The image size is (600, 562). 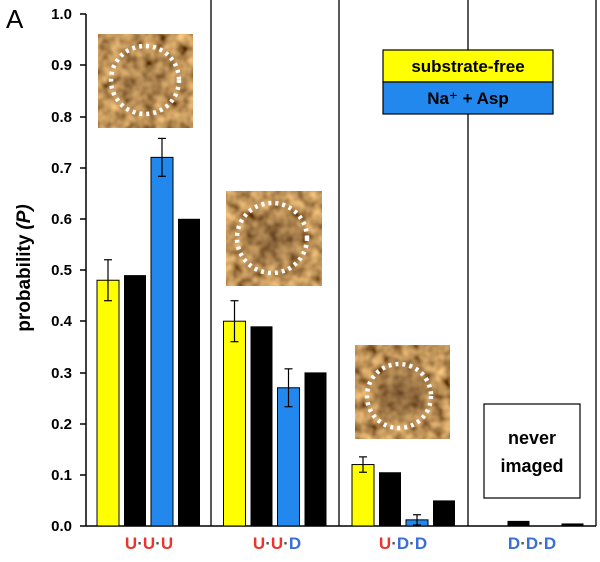 What do you see at coordinates (145, 81) in the screenshot?
I see `afm-image-uuu` at bounding box center [145, 81].